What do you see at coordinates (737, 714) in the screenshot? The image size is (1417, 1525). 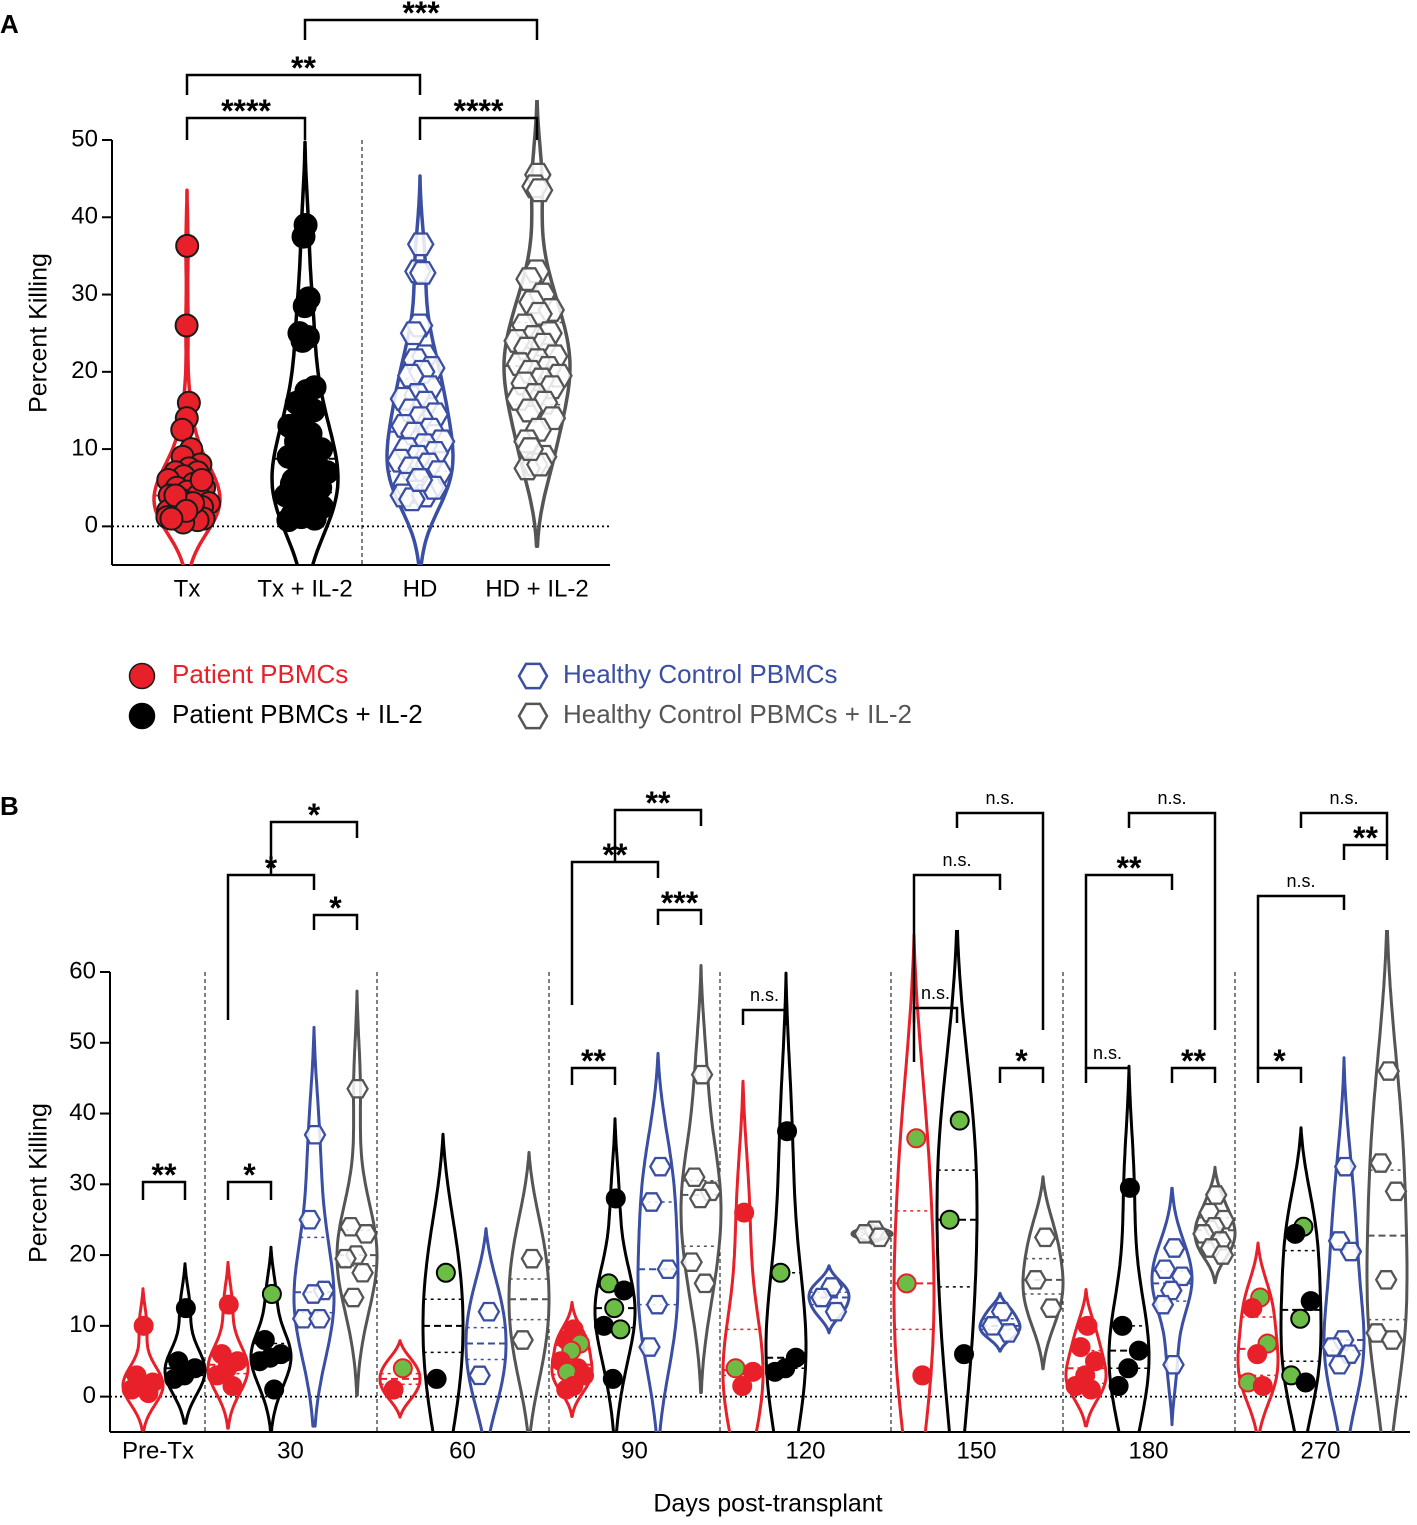 I see `legend-label: Healthy Control PBMCs + IL-2` at bounding box center [737, 714].